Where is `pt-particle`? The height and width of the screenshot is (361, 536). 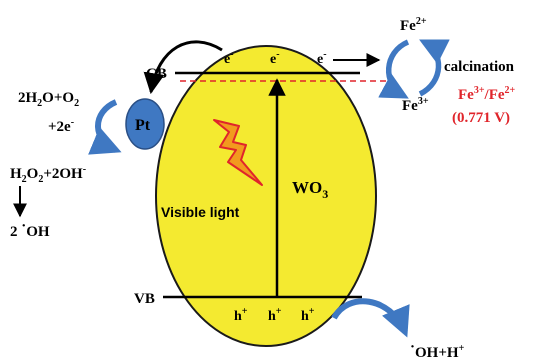
pt-particle is located at coordinates (145, 124).